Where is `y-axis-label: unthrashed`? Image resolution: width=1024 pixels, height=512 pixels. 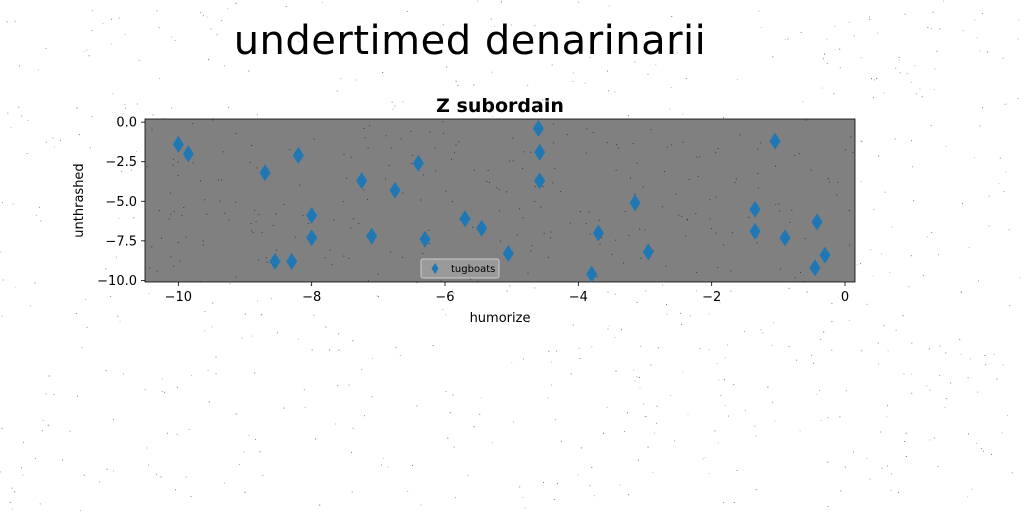
y-axis-label: unthrashed is located at coordinates (79, 200).